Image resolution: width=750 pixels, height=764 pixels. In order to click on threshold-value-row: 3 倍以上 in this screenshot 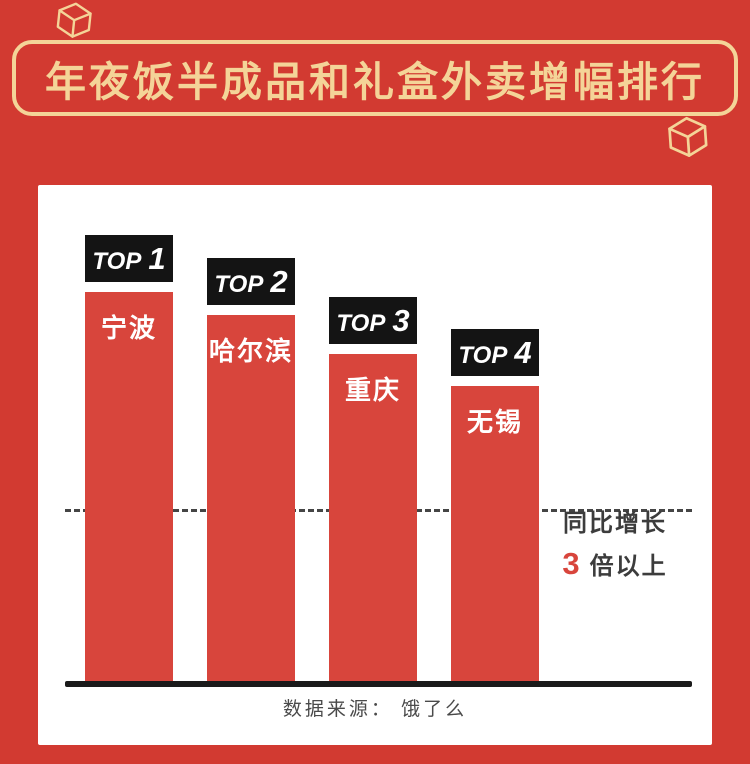, I will do `click(615, 564)`.